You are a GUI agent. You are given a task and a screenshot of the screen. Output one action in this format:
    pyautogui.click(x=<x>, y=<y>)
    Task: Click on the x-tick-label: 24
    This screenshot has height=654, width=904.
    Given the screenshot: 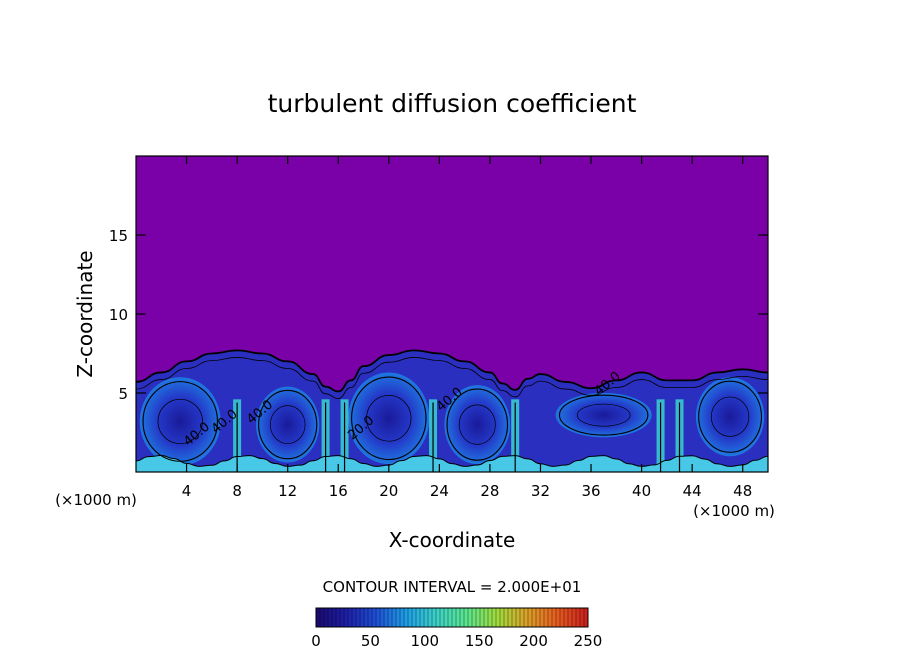 What is the action you would take?
    pyautogui.click(x=439, y=491)
    